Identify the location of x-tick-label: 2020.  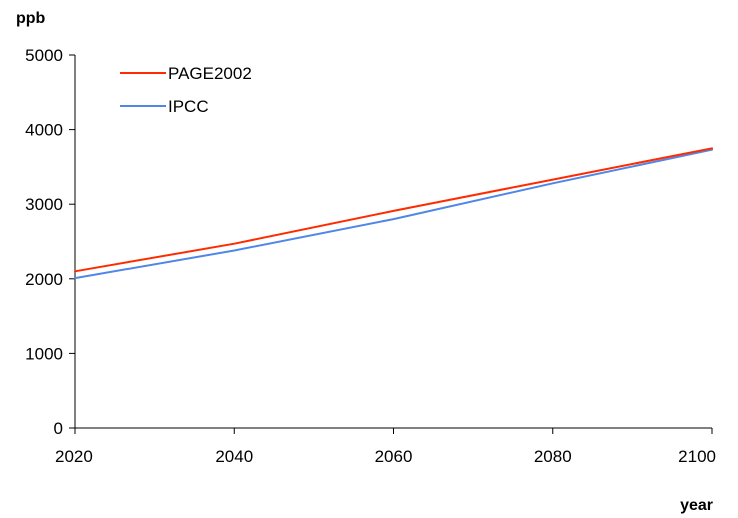
(74, 456).